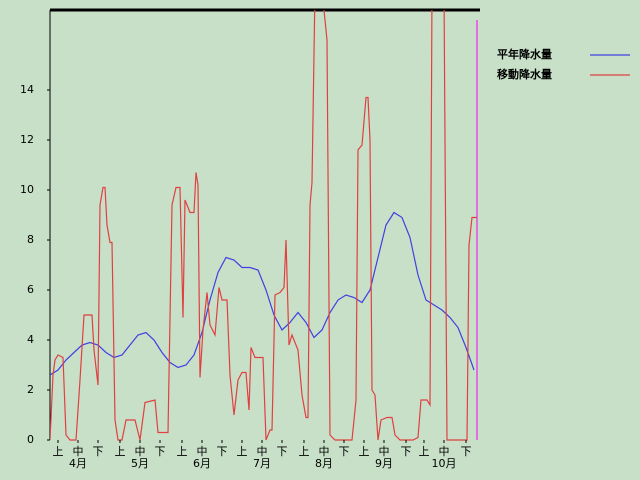 The height and width of the screenshot is (480, 640). What do you see at coordinates (524, 54) in the screenshot?
I see `legend-label: 平年降水量` at bounding box center [524, 54].